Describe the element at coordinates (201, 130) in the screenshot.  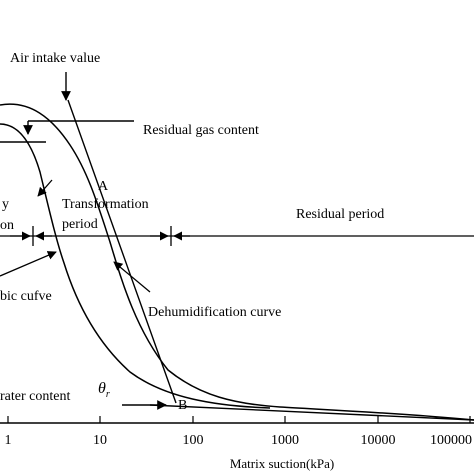
I see `residual-gas-label: Residual gas content` at that location.